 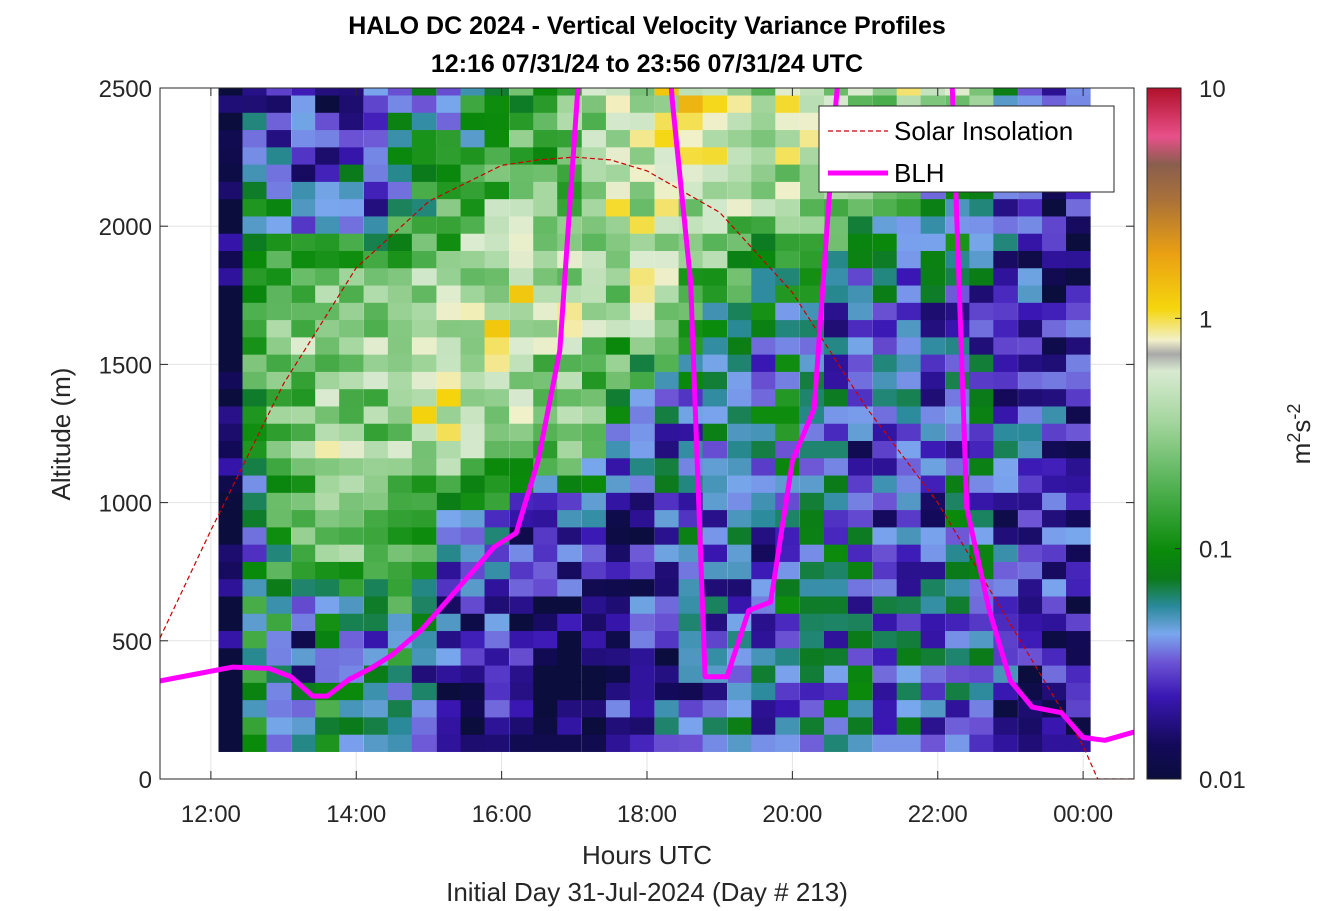 I want to click on y-tick-label: 500, so click(x=132, y=642).